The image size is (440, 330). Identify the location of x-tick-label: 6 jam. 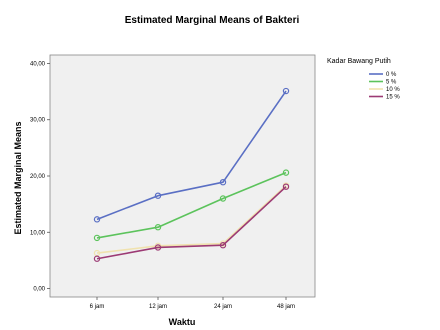
(97, 307).